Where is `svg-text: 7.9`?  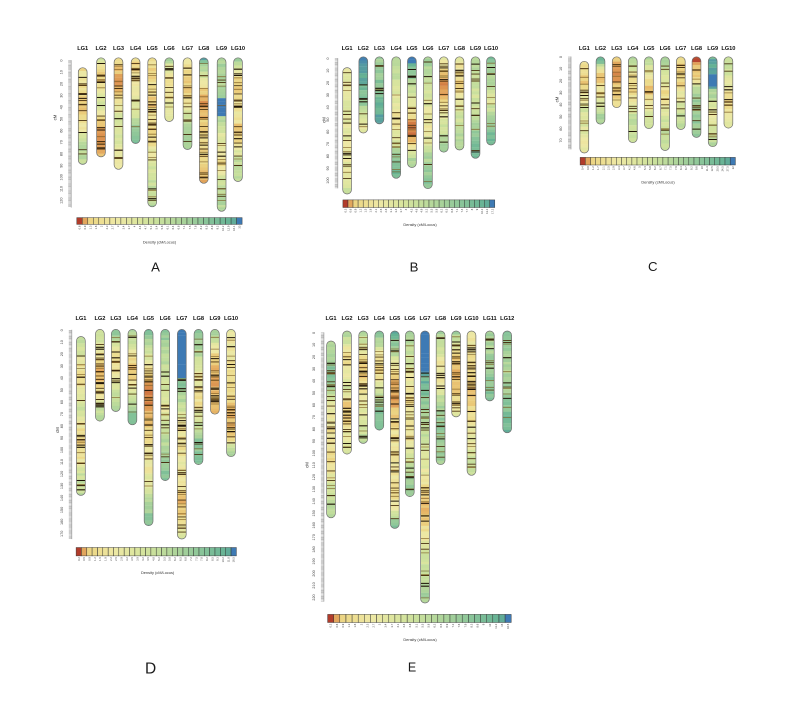
svg-text: 7.9 is located at coordinates (465, 625).